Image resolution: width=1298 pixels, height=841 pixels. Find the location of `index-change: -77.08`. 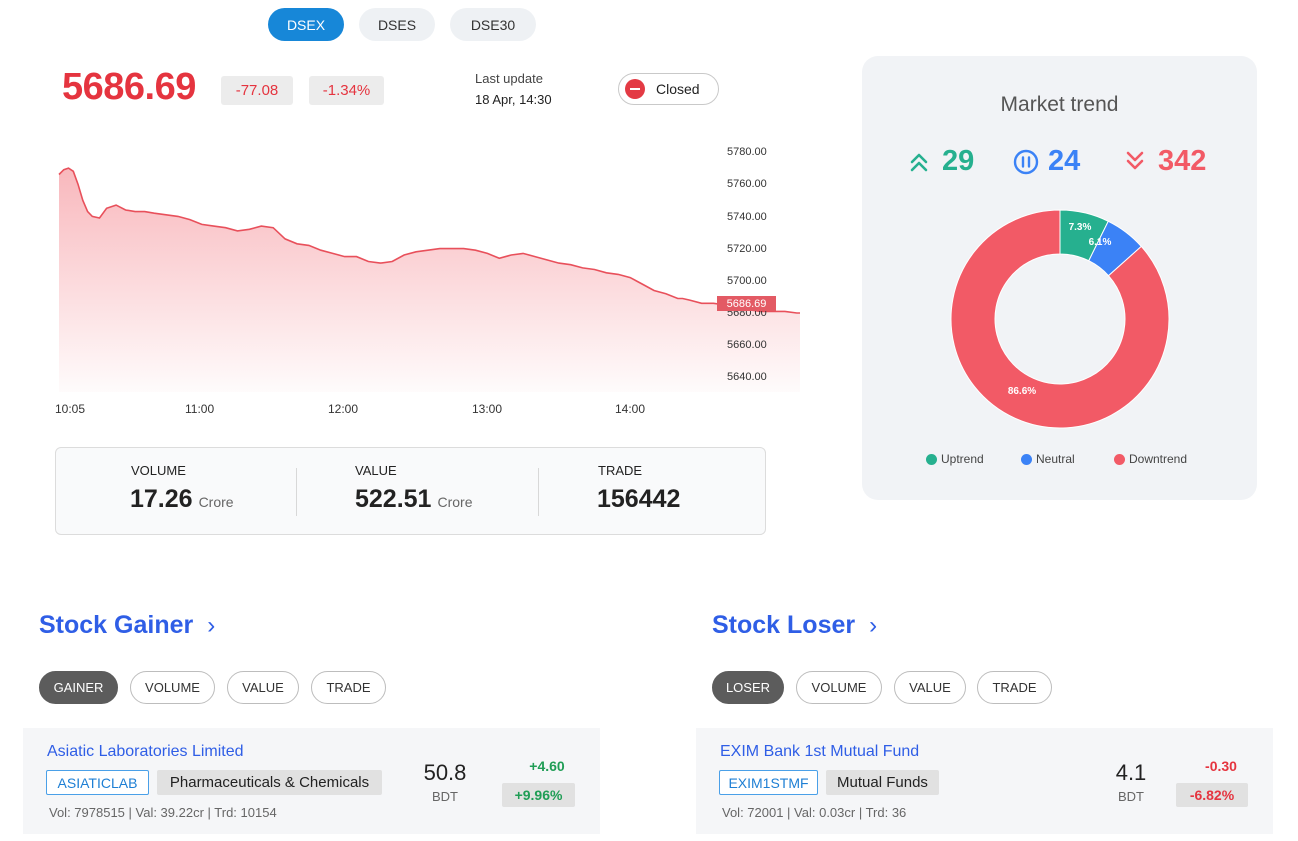

index-change: -77.08 is located at coordinates (257, 90).